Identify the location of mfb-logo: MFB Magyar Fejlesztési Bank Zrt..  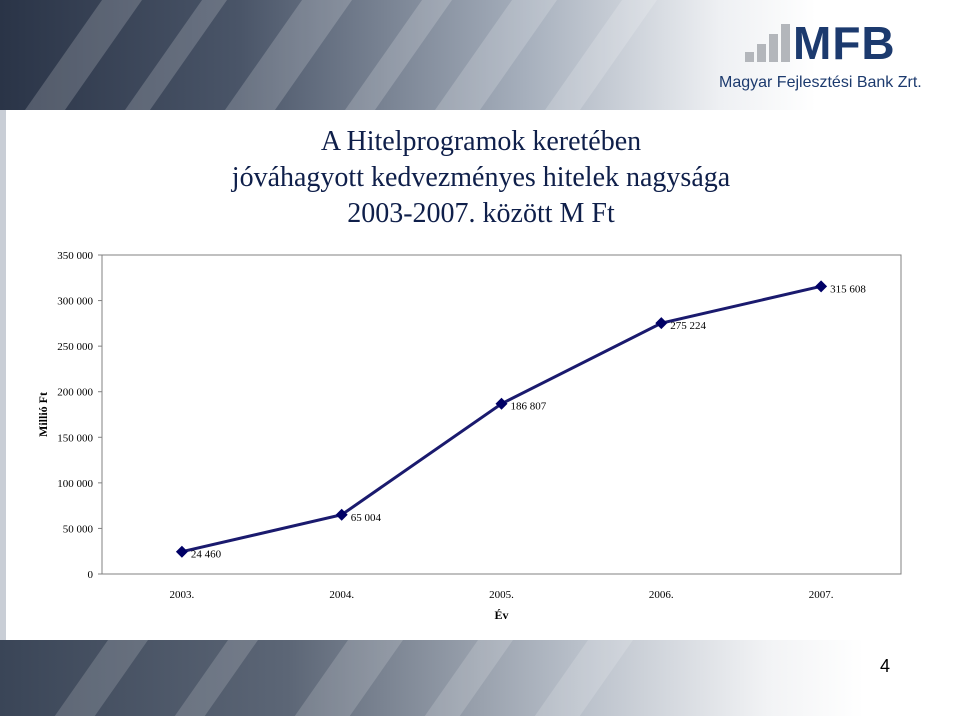
(835, 55).